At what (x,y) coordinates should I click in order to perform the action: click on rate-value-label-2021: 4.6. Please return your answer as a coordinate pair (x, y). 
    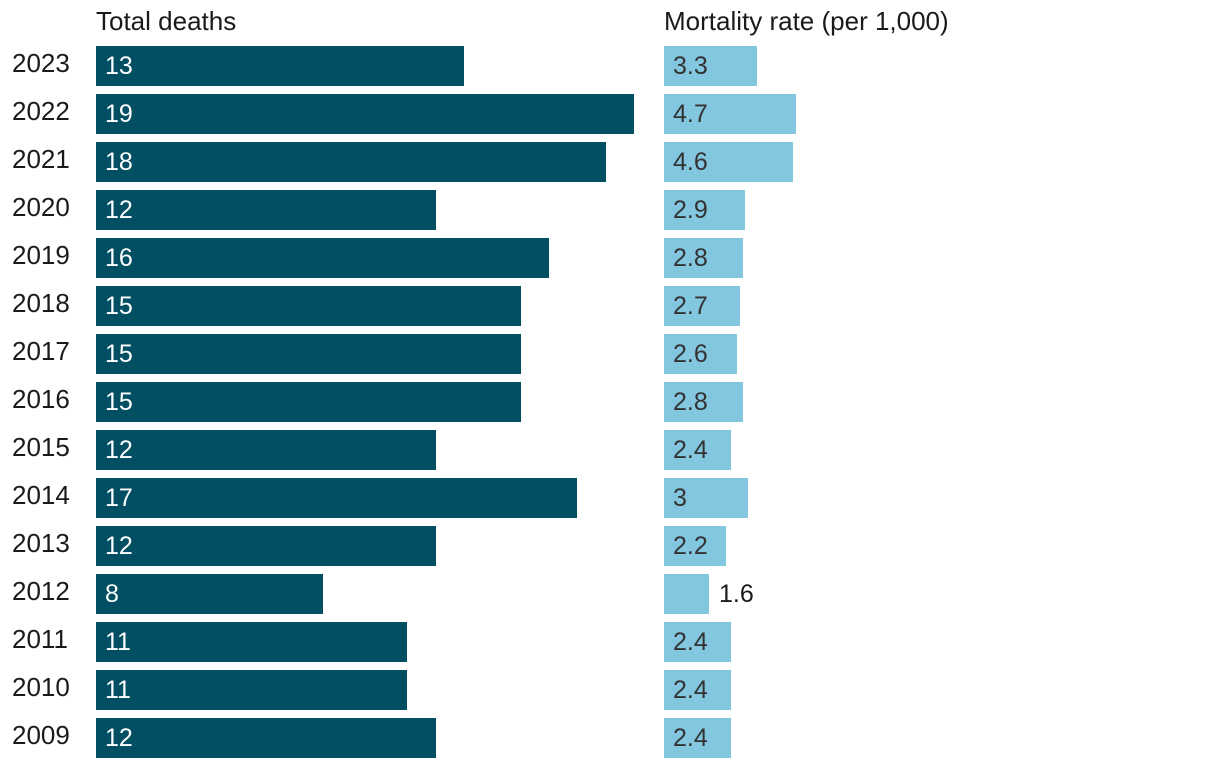
    Looking at the image, I should click on (690, 162).